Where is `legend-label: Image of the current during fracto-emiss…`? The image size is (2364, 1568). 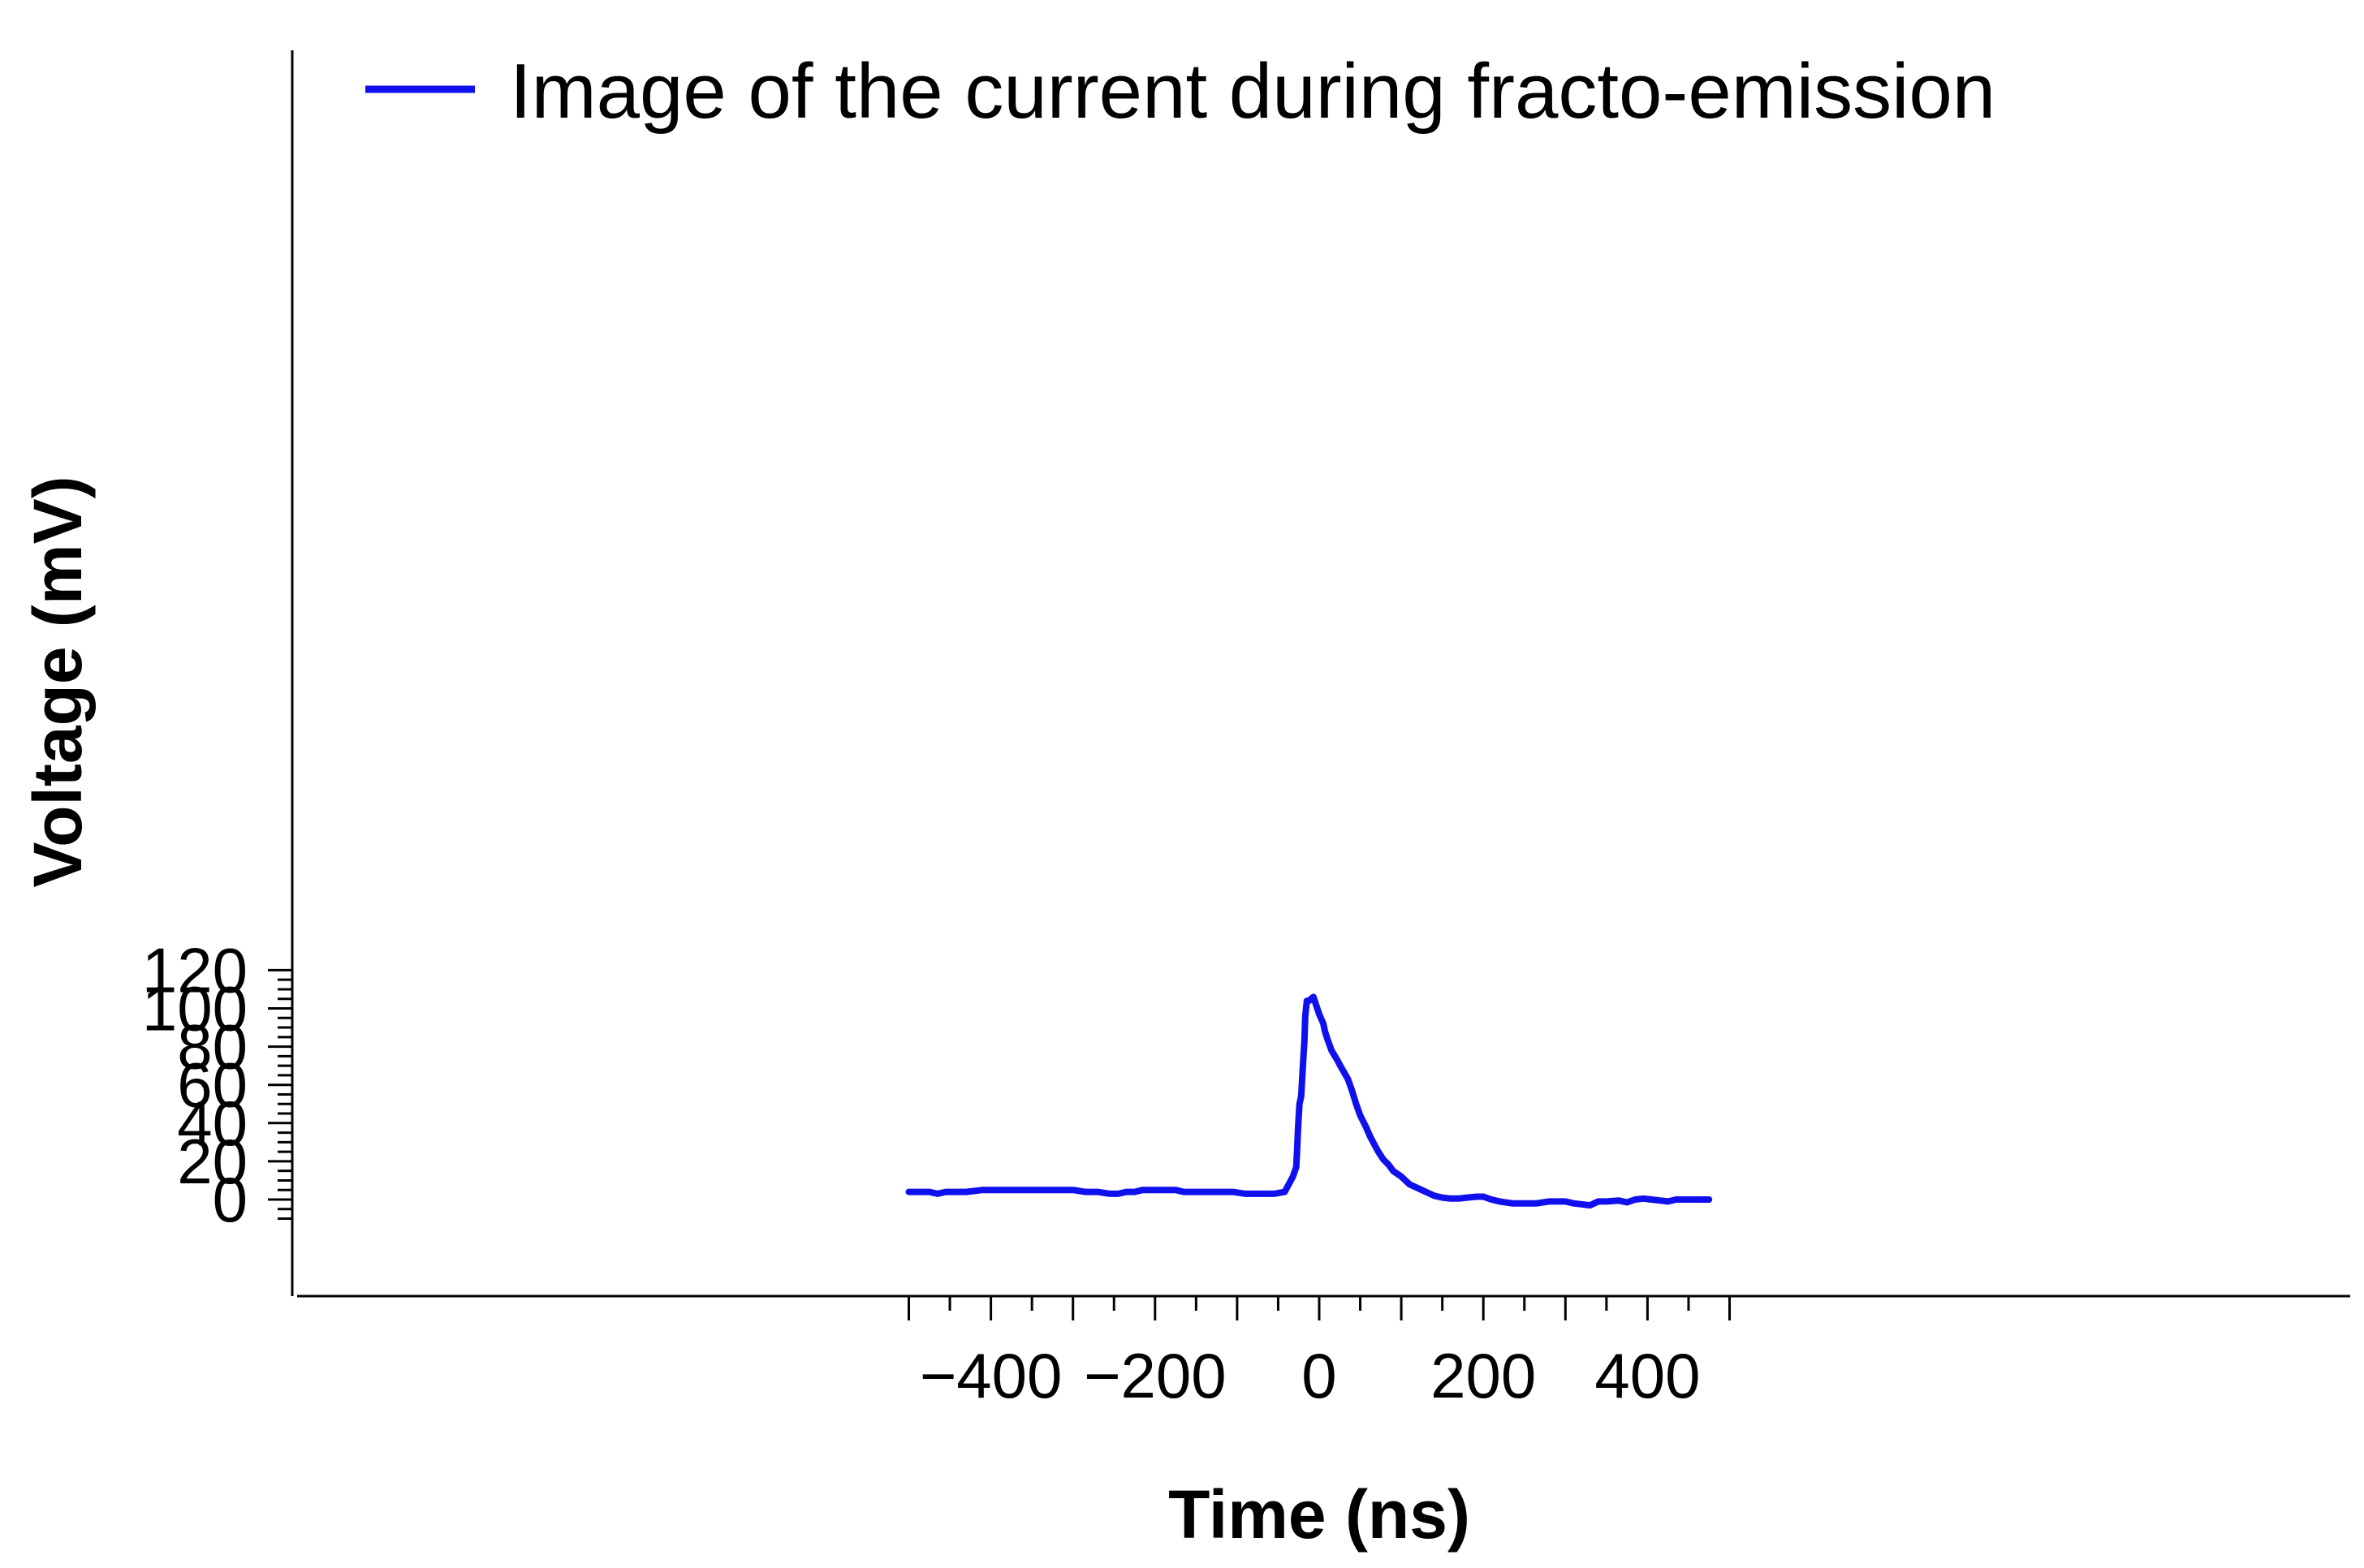
legend-label: Image of the current during fracto-emiss… is located at coordinates (1252, 92).